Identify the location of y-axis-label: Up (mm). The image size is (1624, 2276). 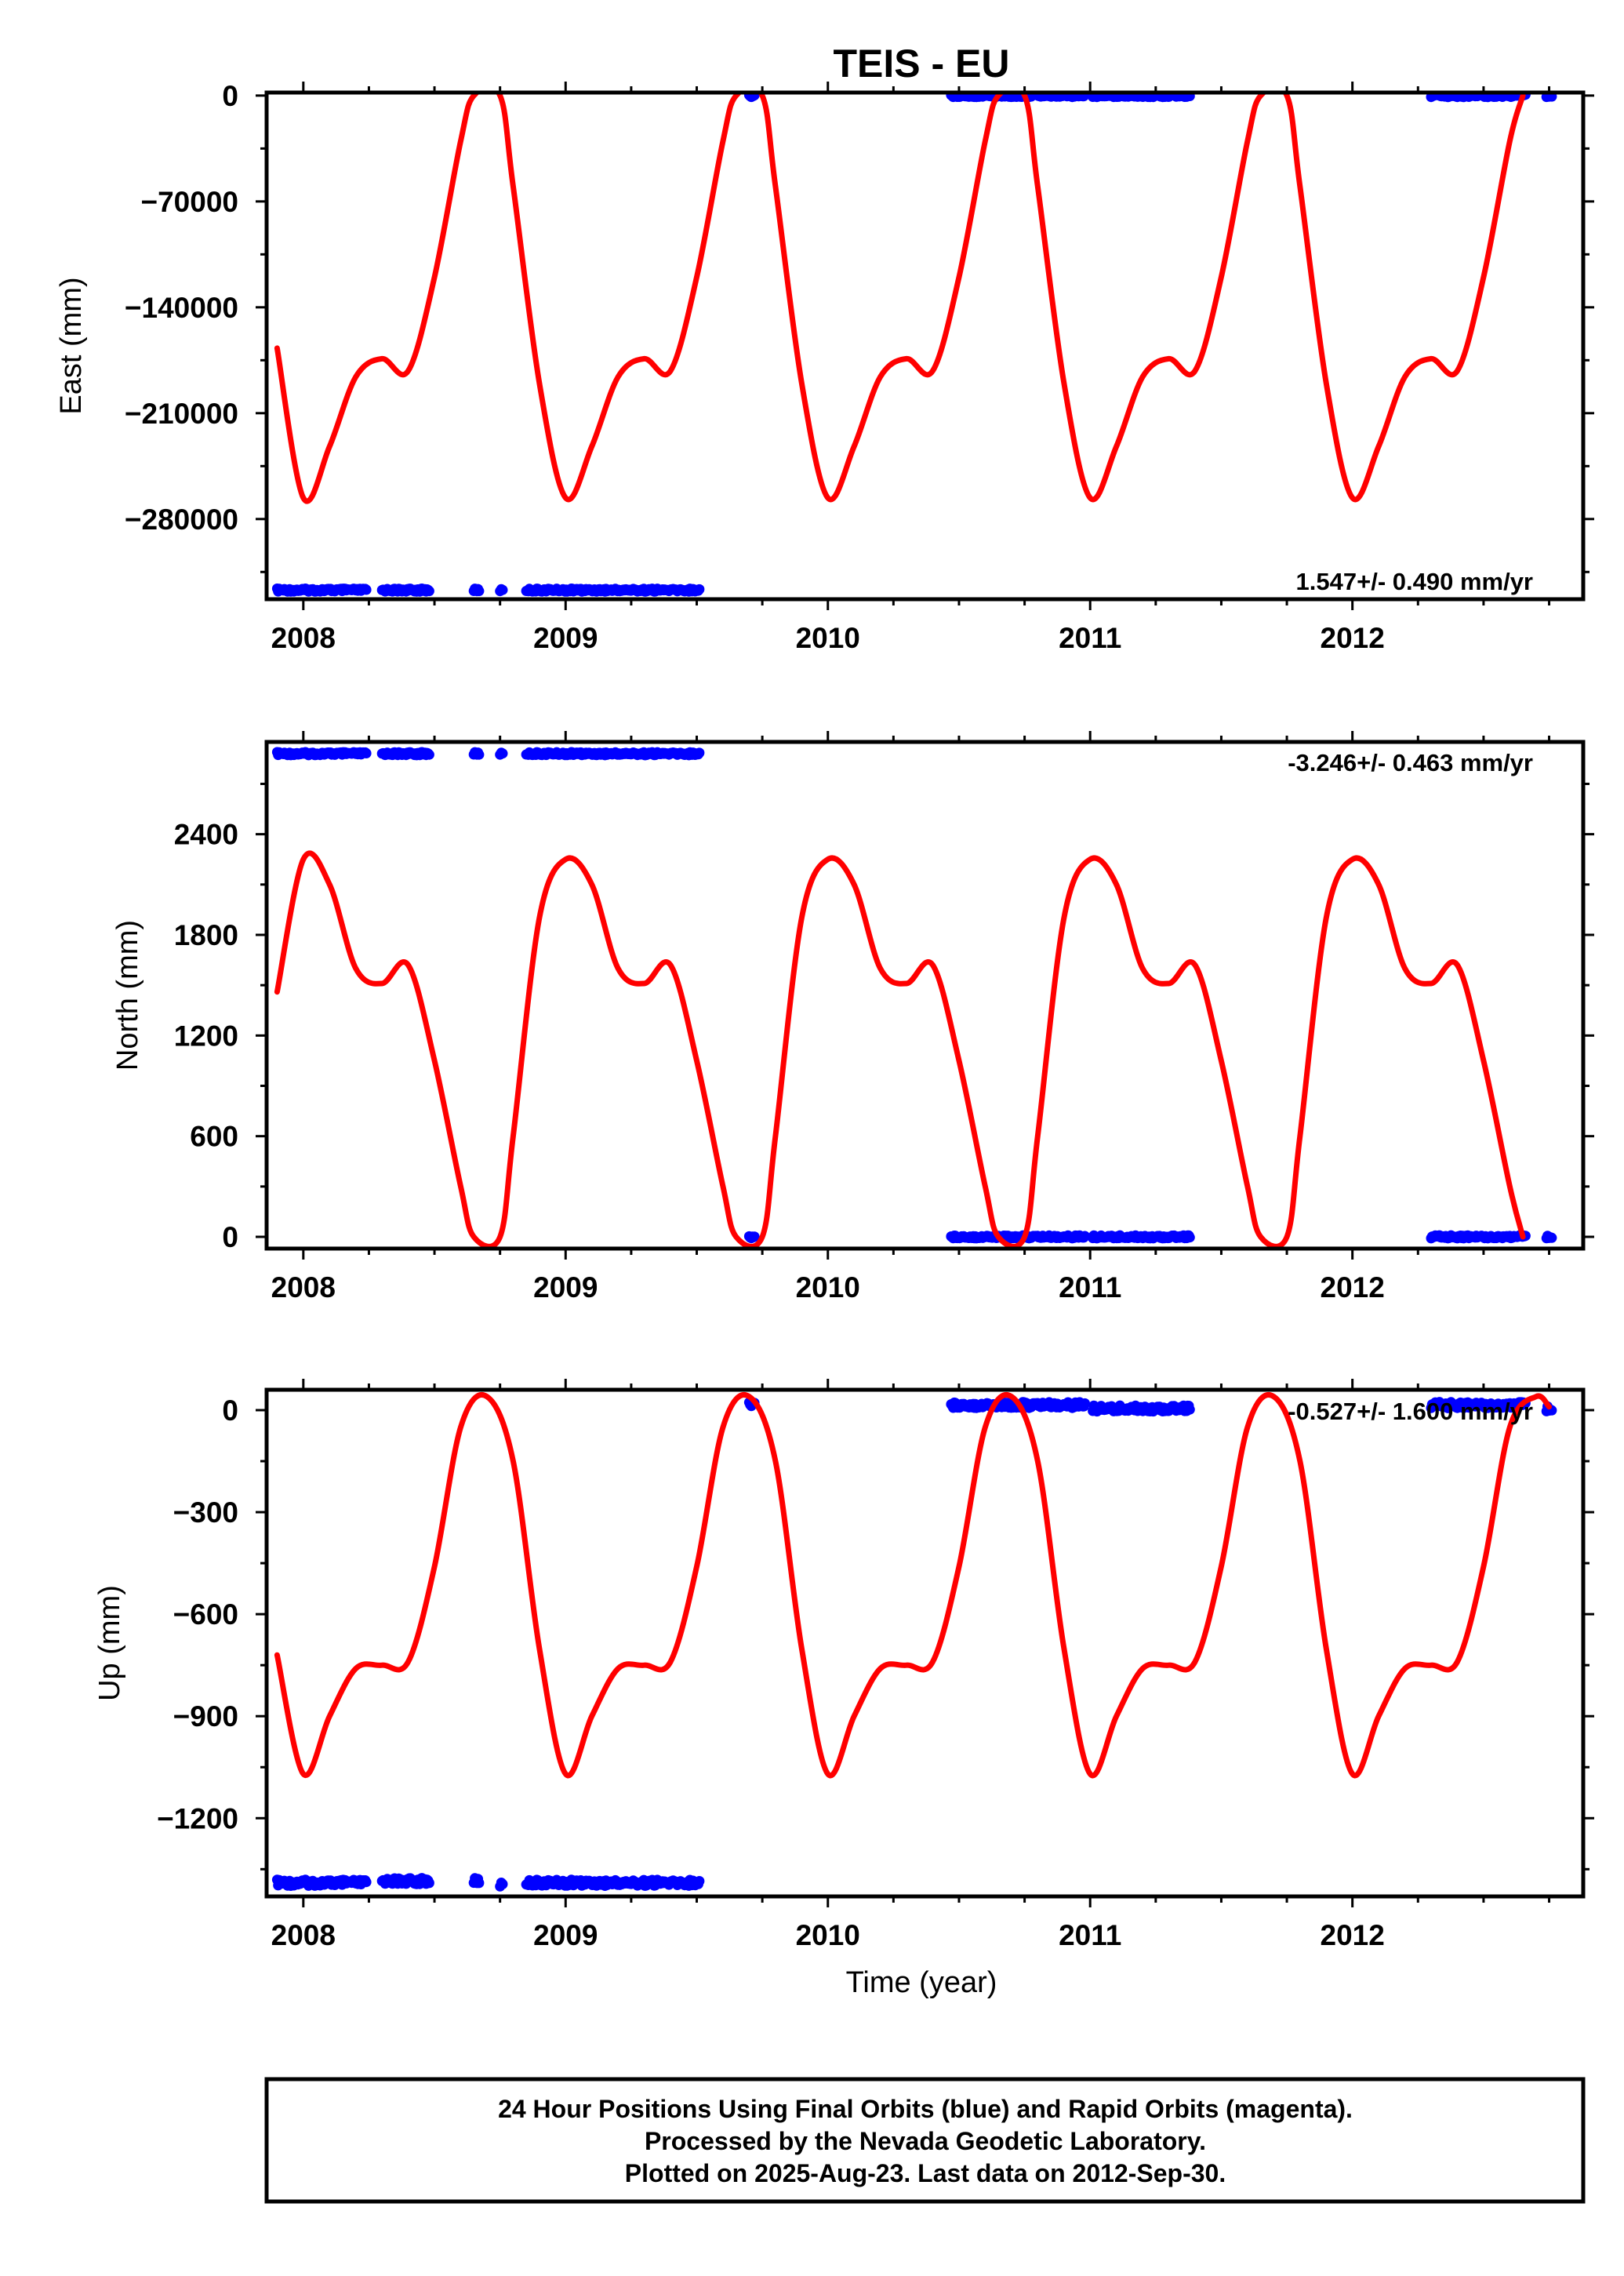
(109, 1643).